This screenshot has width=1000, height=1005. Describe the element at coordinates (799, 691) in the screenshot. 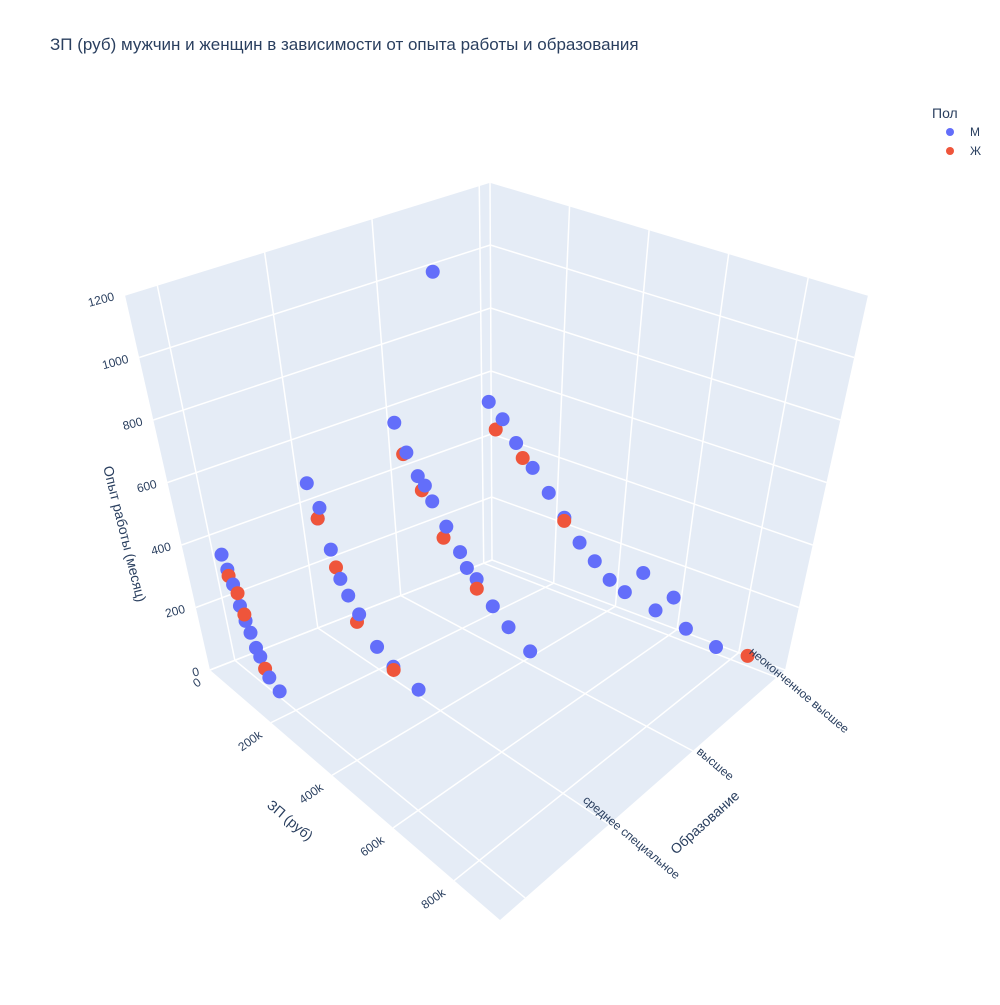

I see `y-tick-label: неоконченное высшее` at that location.